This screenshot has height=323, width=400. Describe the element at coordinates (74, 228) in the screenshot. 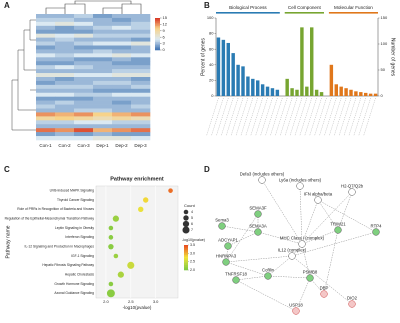

I see `y-tick-label: Leptin Signaling in Obesity` at that location.